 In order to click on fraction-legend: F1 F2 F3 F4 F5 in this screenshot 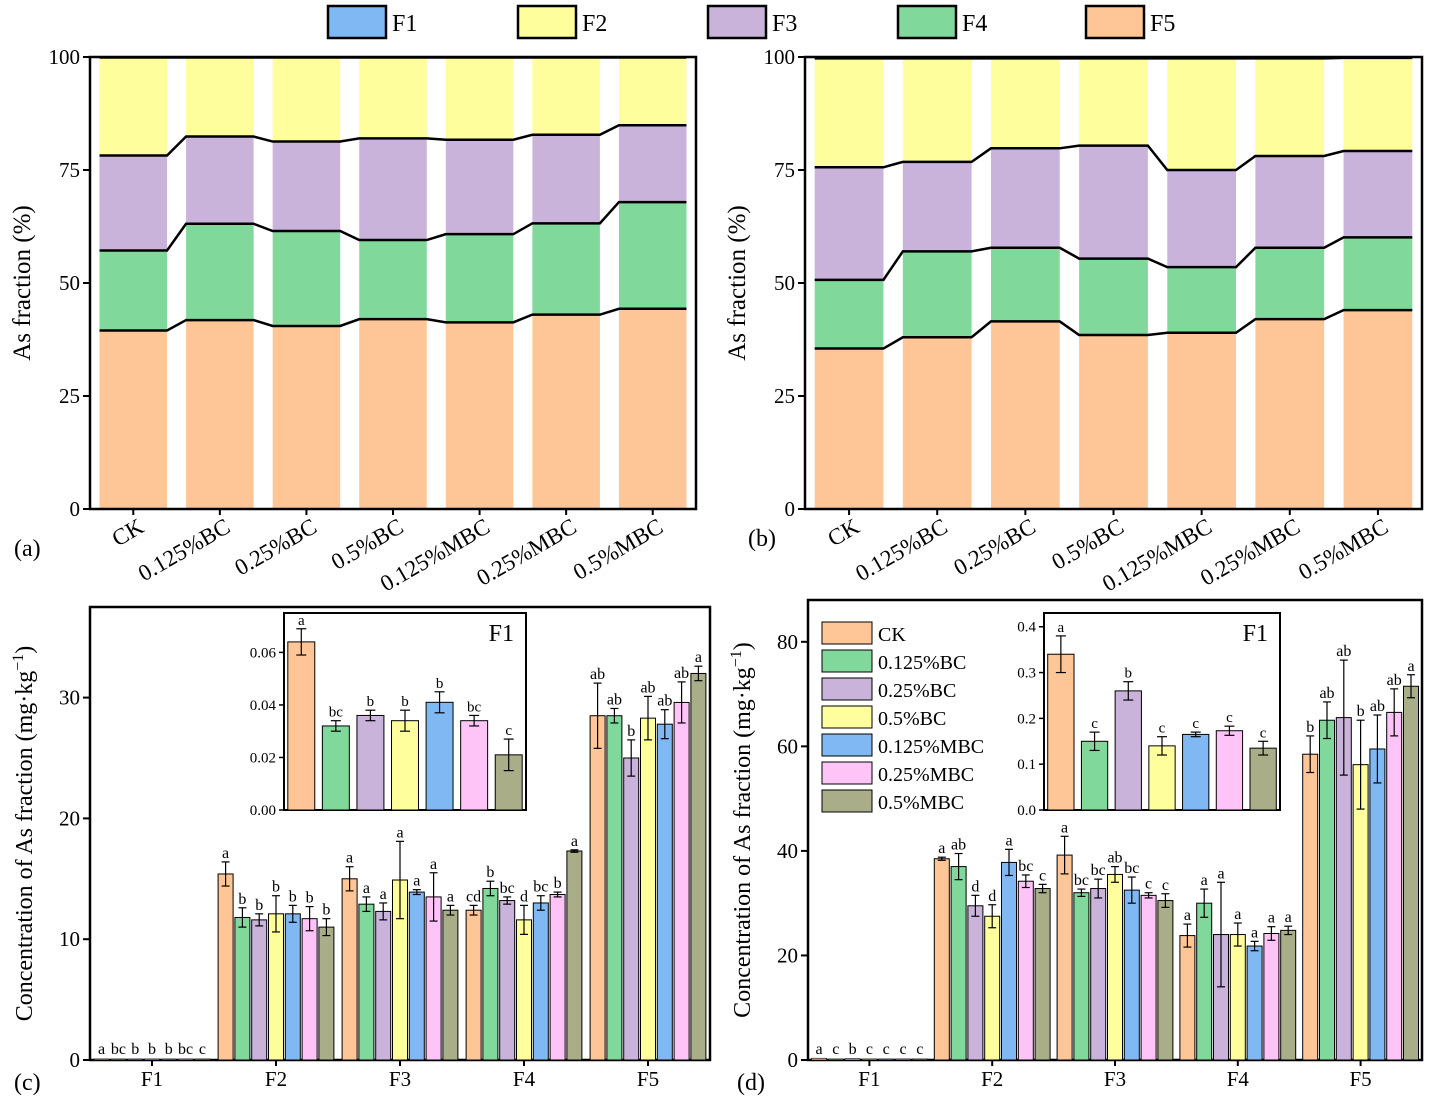, I will do `click(750, 22)`.